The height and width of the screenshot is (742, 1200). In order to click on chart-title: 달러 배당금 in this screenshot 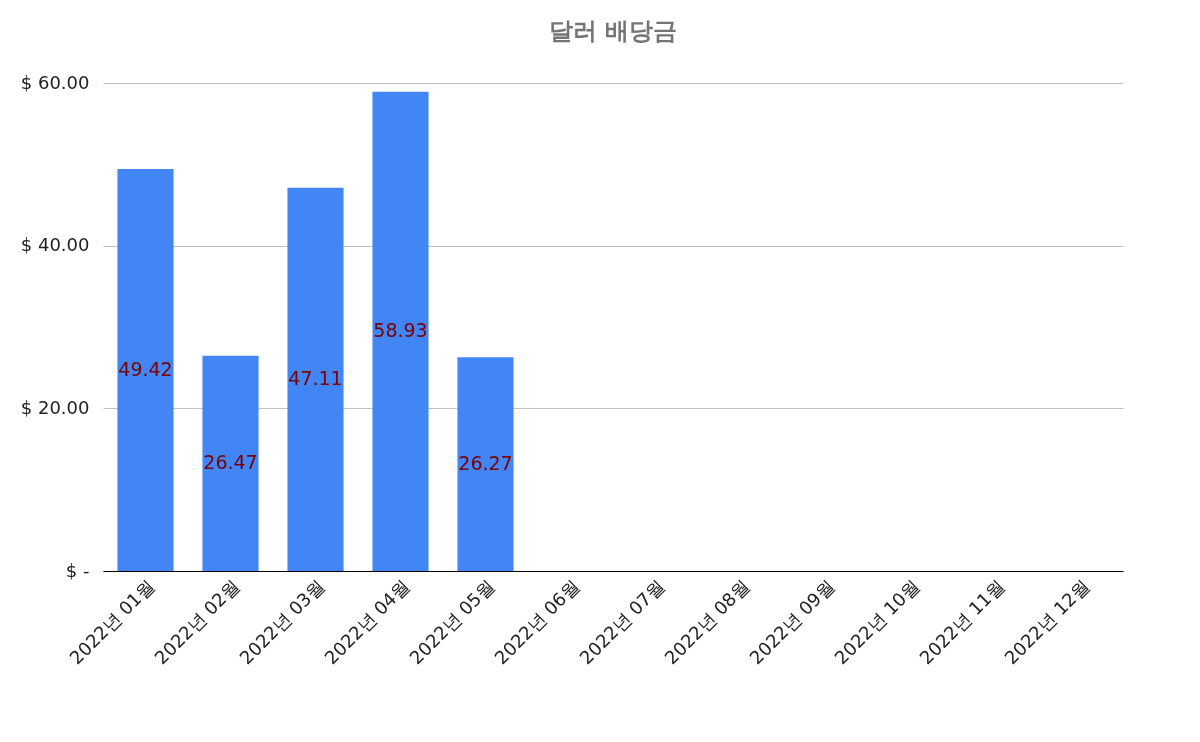, I will do `click(613, 31)`.